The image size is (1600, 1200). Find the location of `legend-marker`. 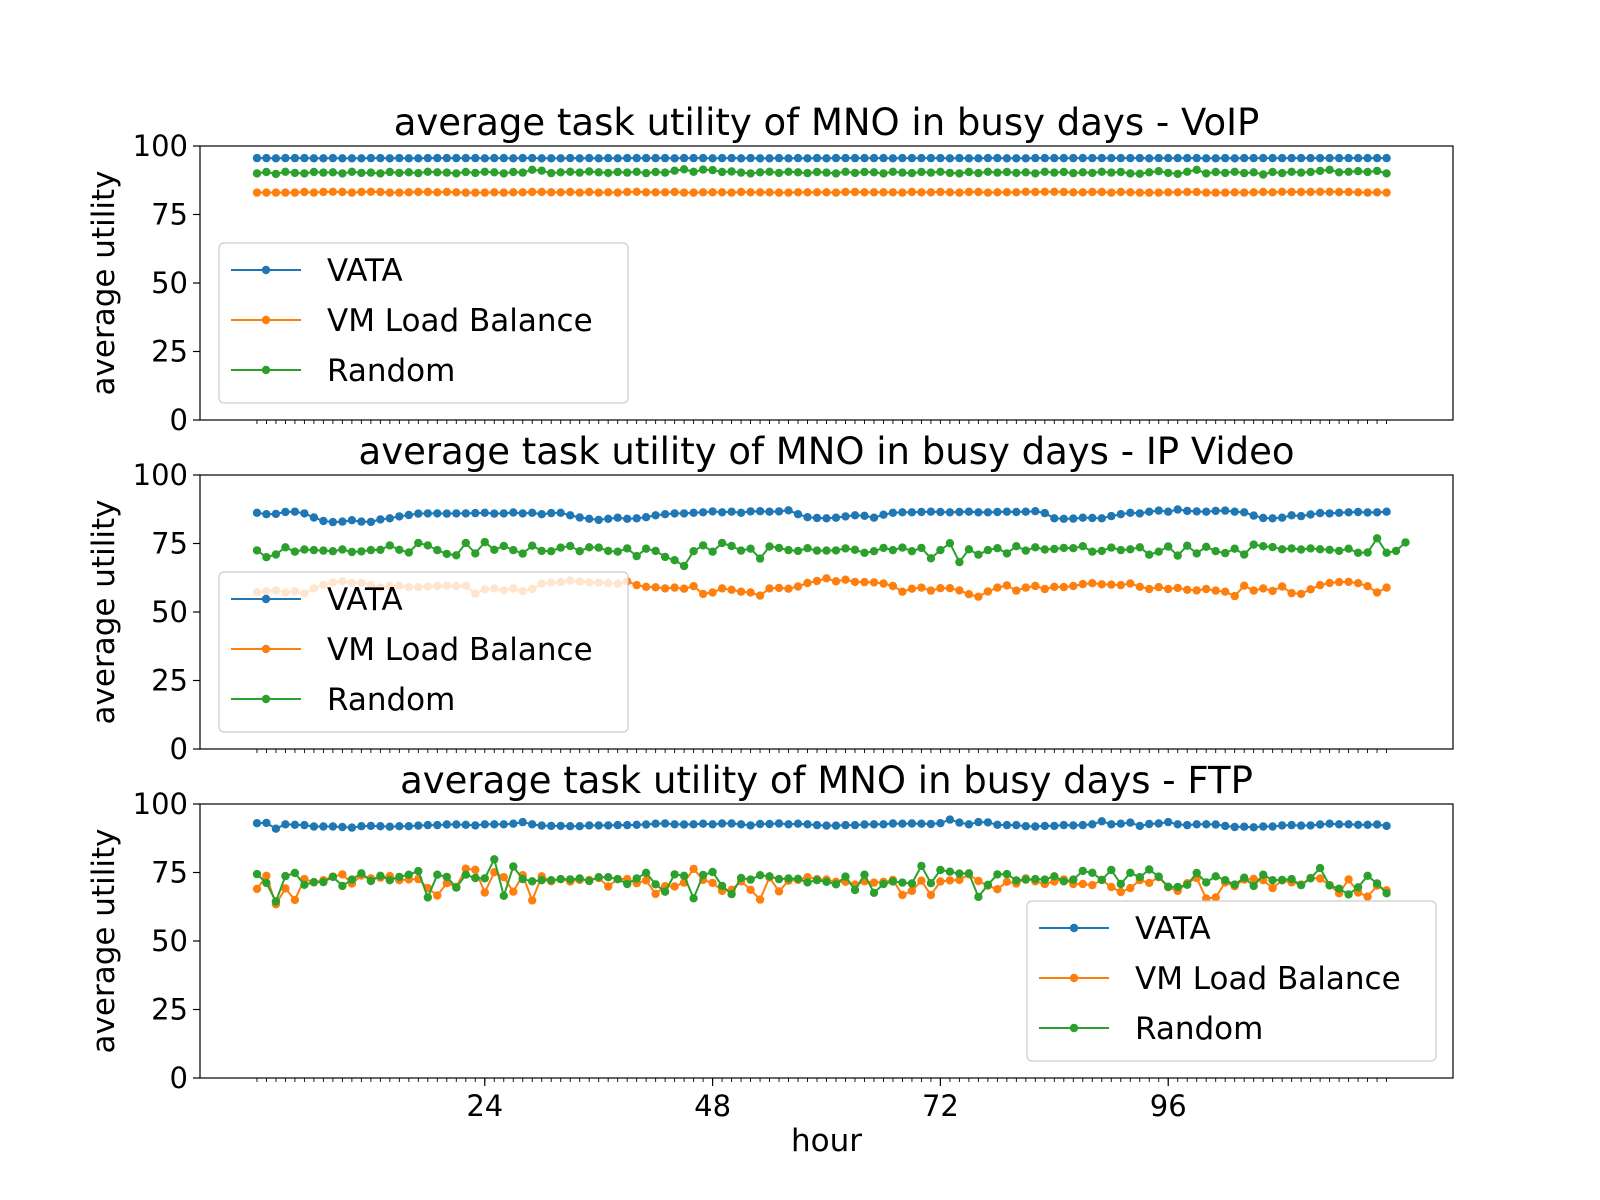

legend-marker is located at coordinates (266, 320).